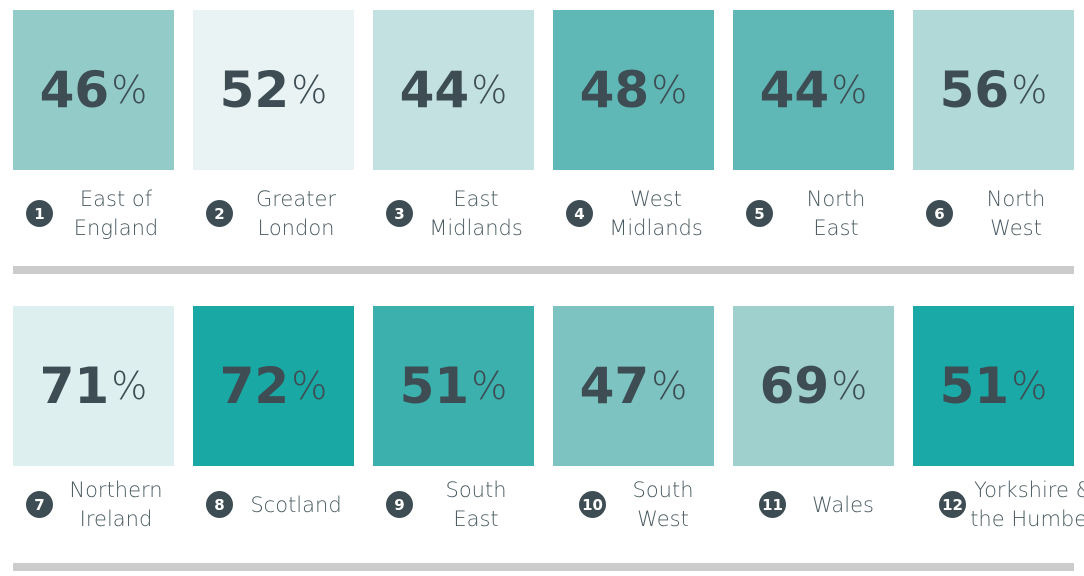 The width and height of the screenshot is (1084, 576). I want to click on label-line: the Humber, so click(1027, 519).